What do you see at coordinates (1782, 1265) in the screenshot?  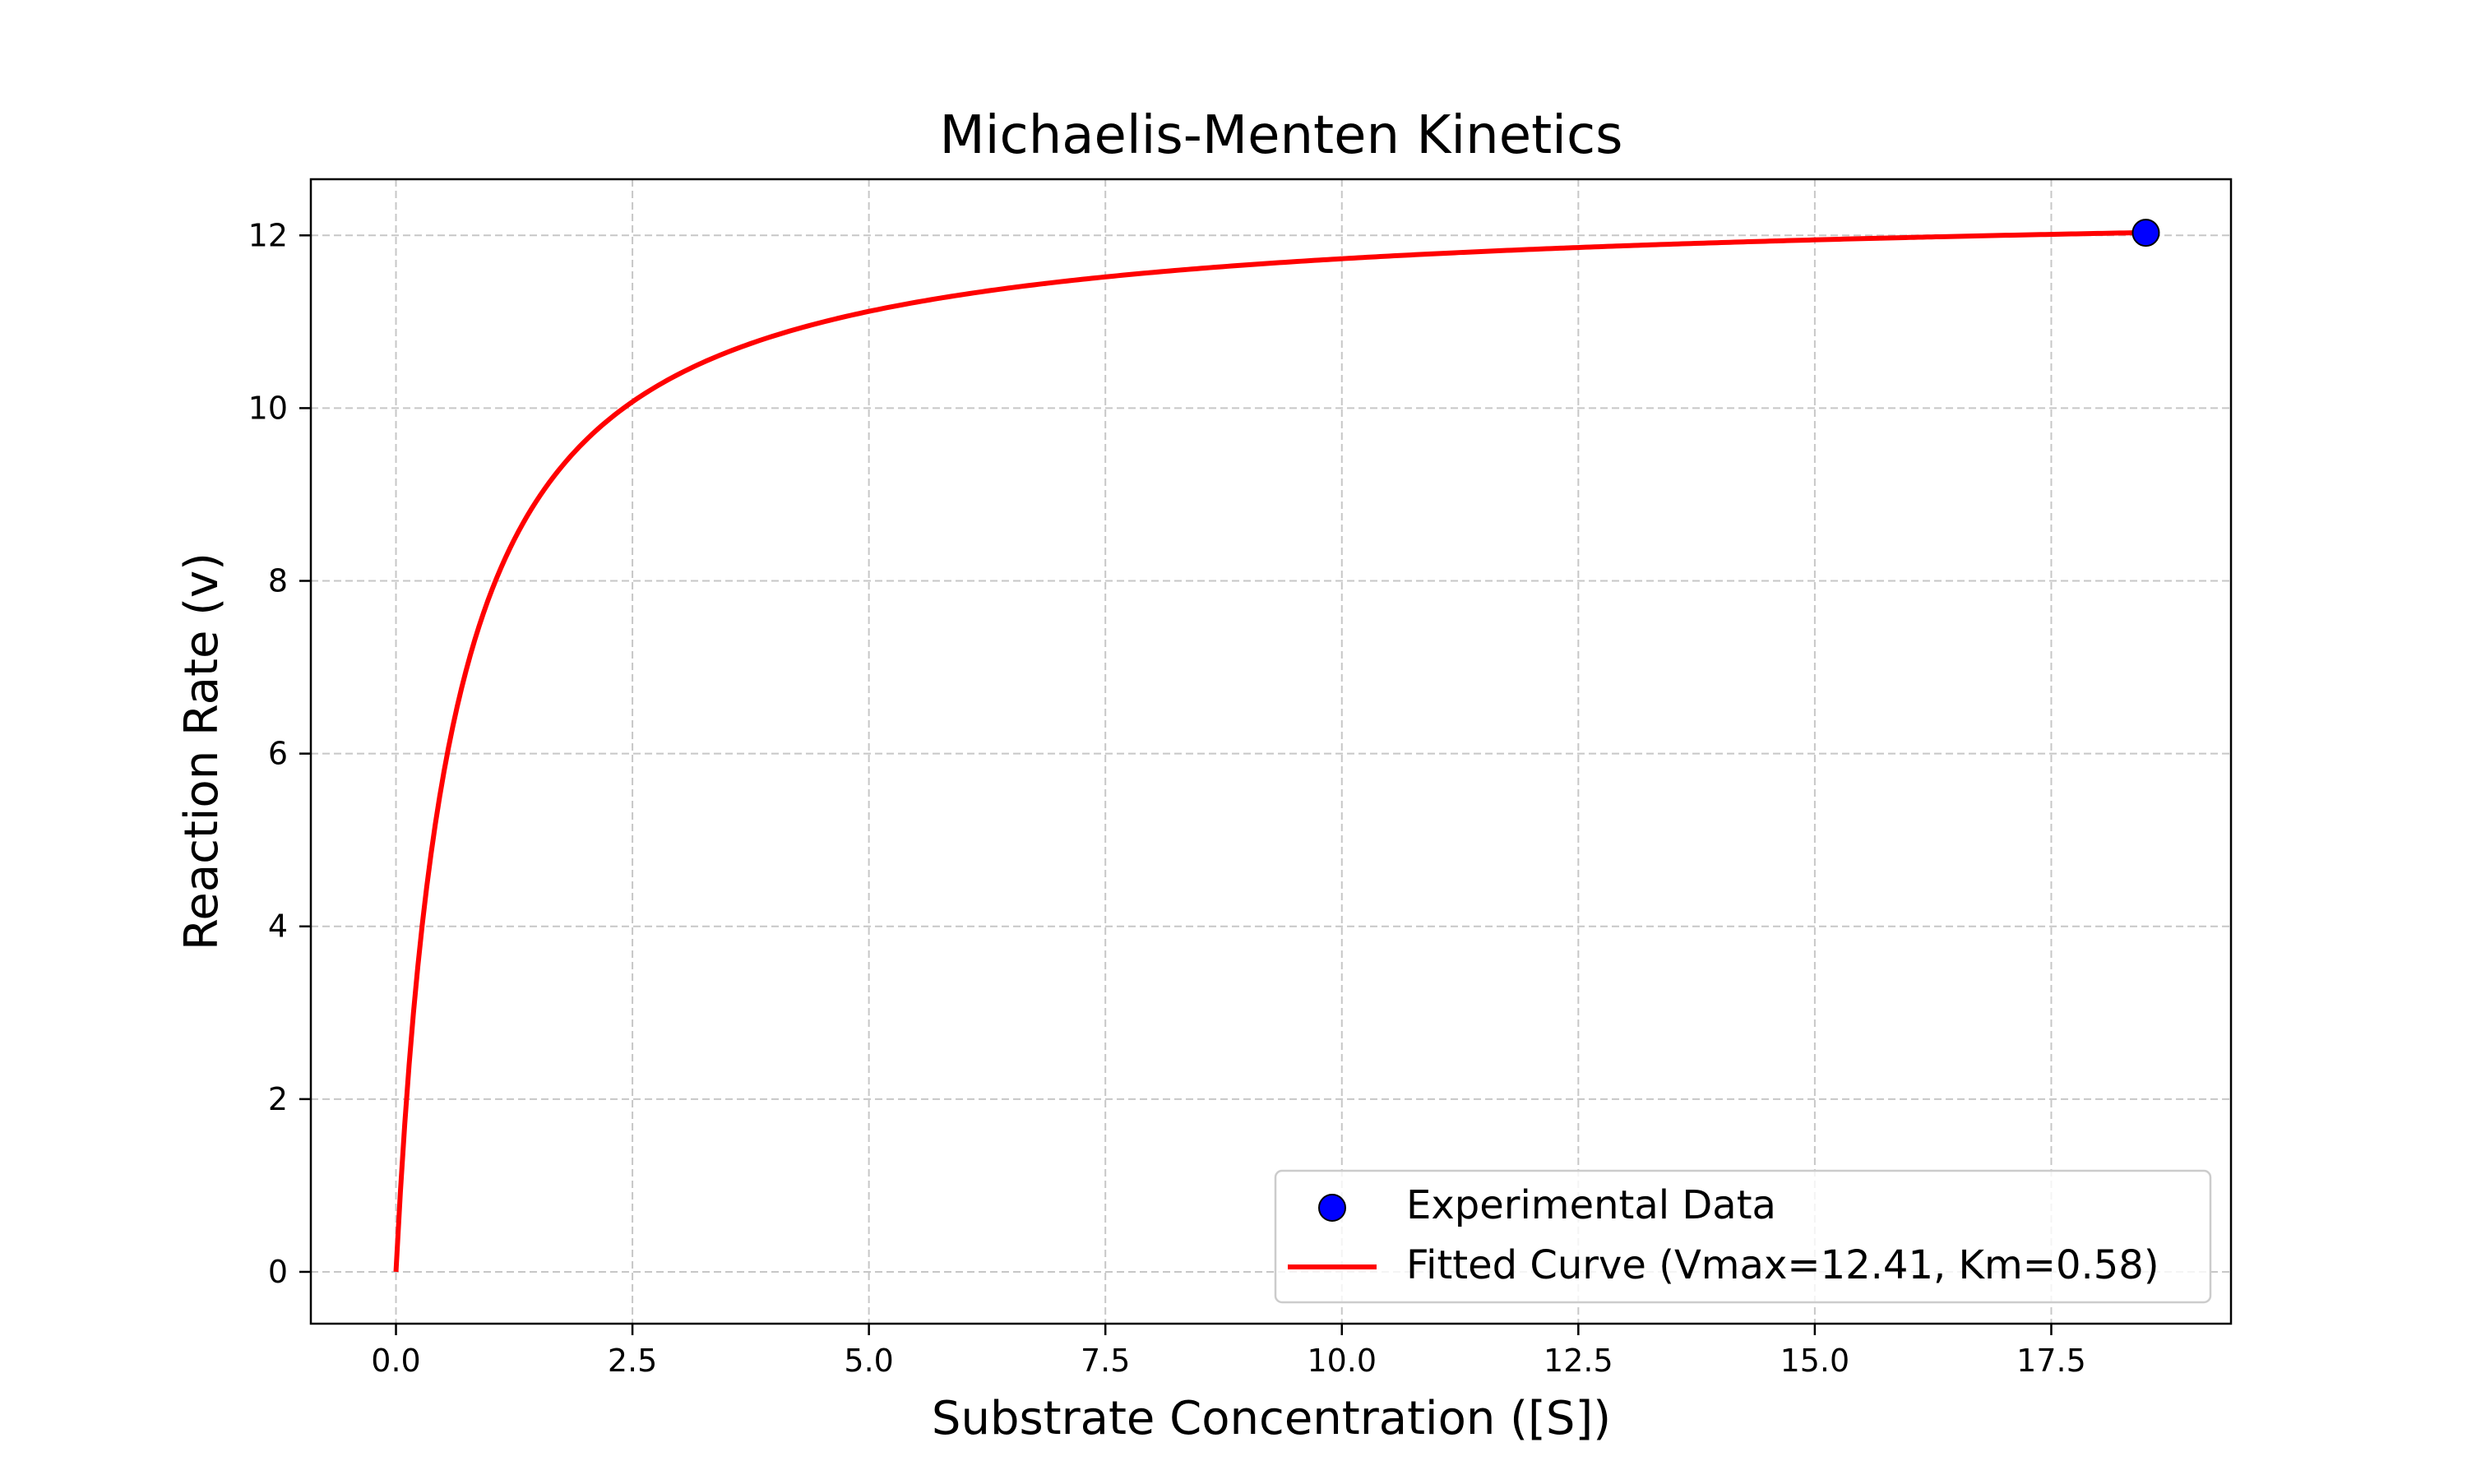 I see `legend-line-label: Fitted Curve (Vmax=12.41, Km=0.58)` at bounding box center [1782, 1265].